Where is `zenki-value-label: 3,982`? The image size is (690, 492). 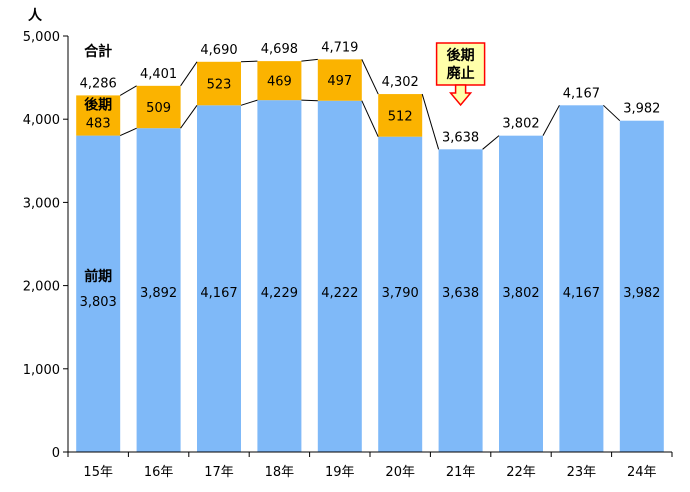 zenki-value-label: 3,982 is located at coordinates (641, 293).